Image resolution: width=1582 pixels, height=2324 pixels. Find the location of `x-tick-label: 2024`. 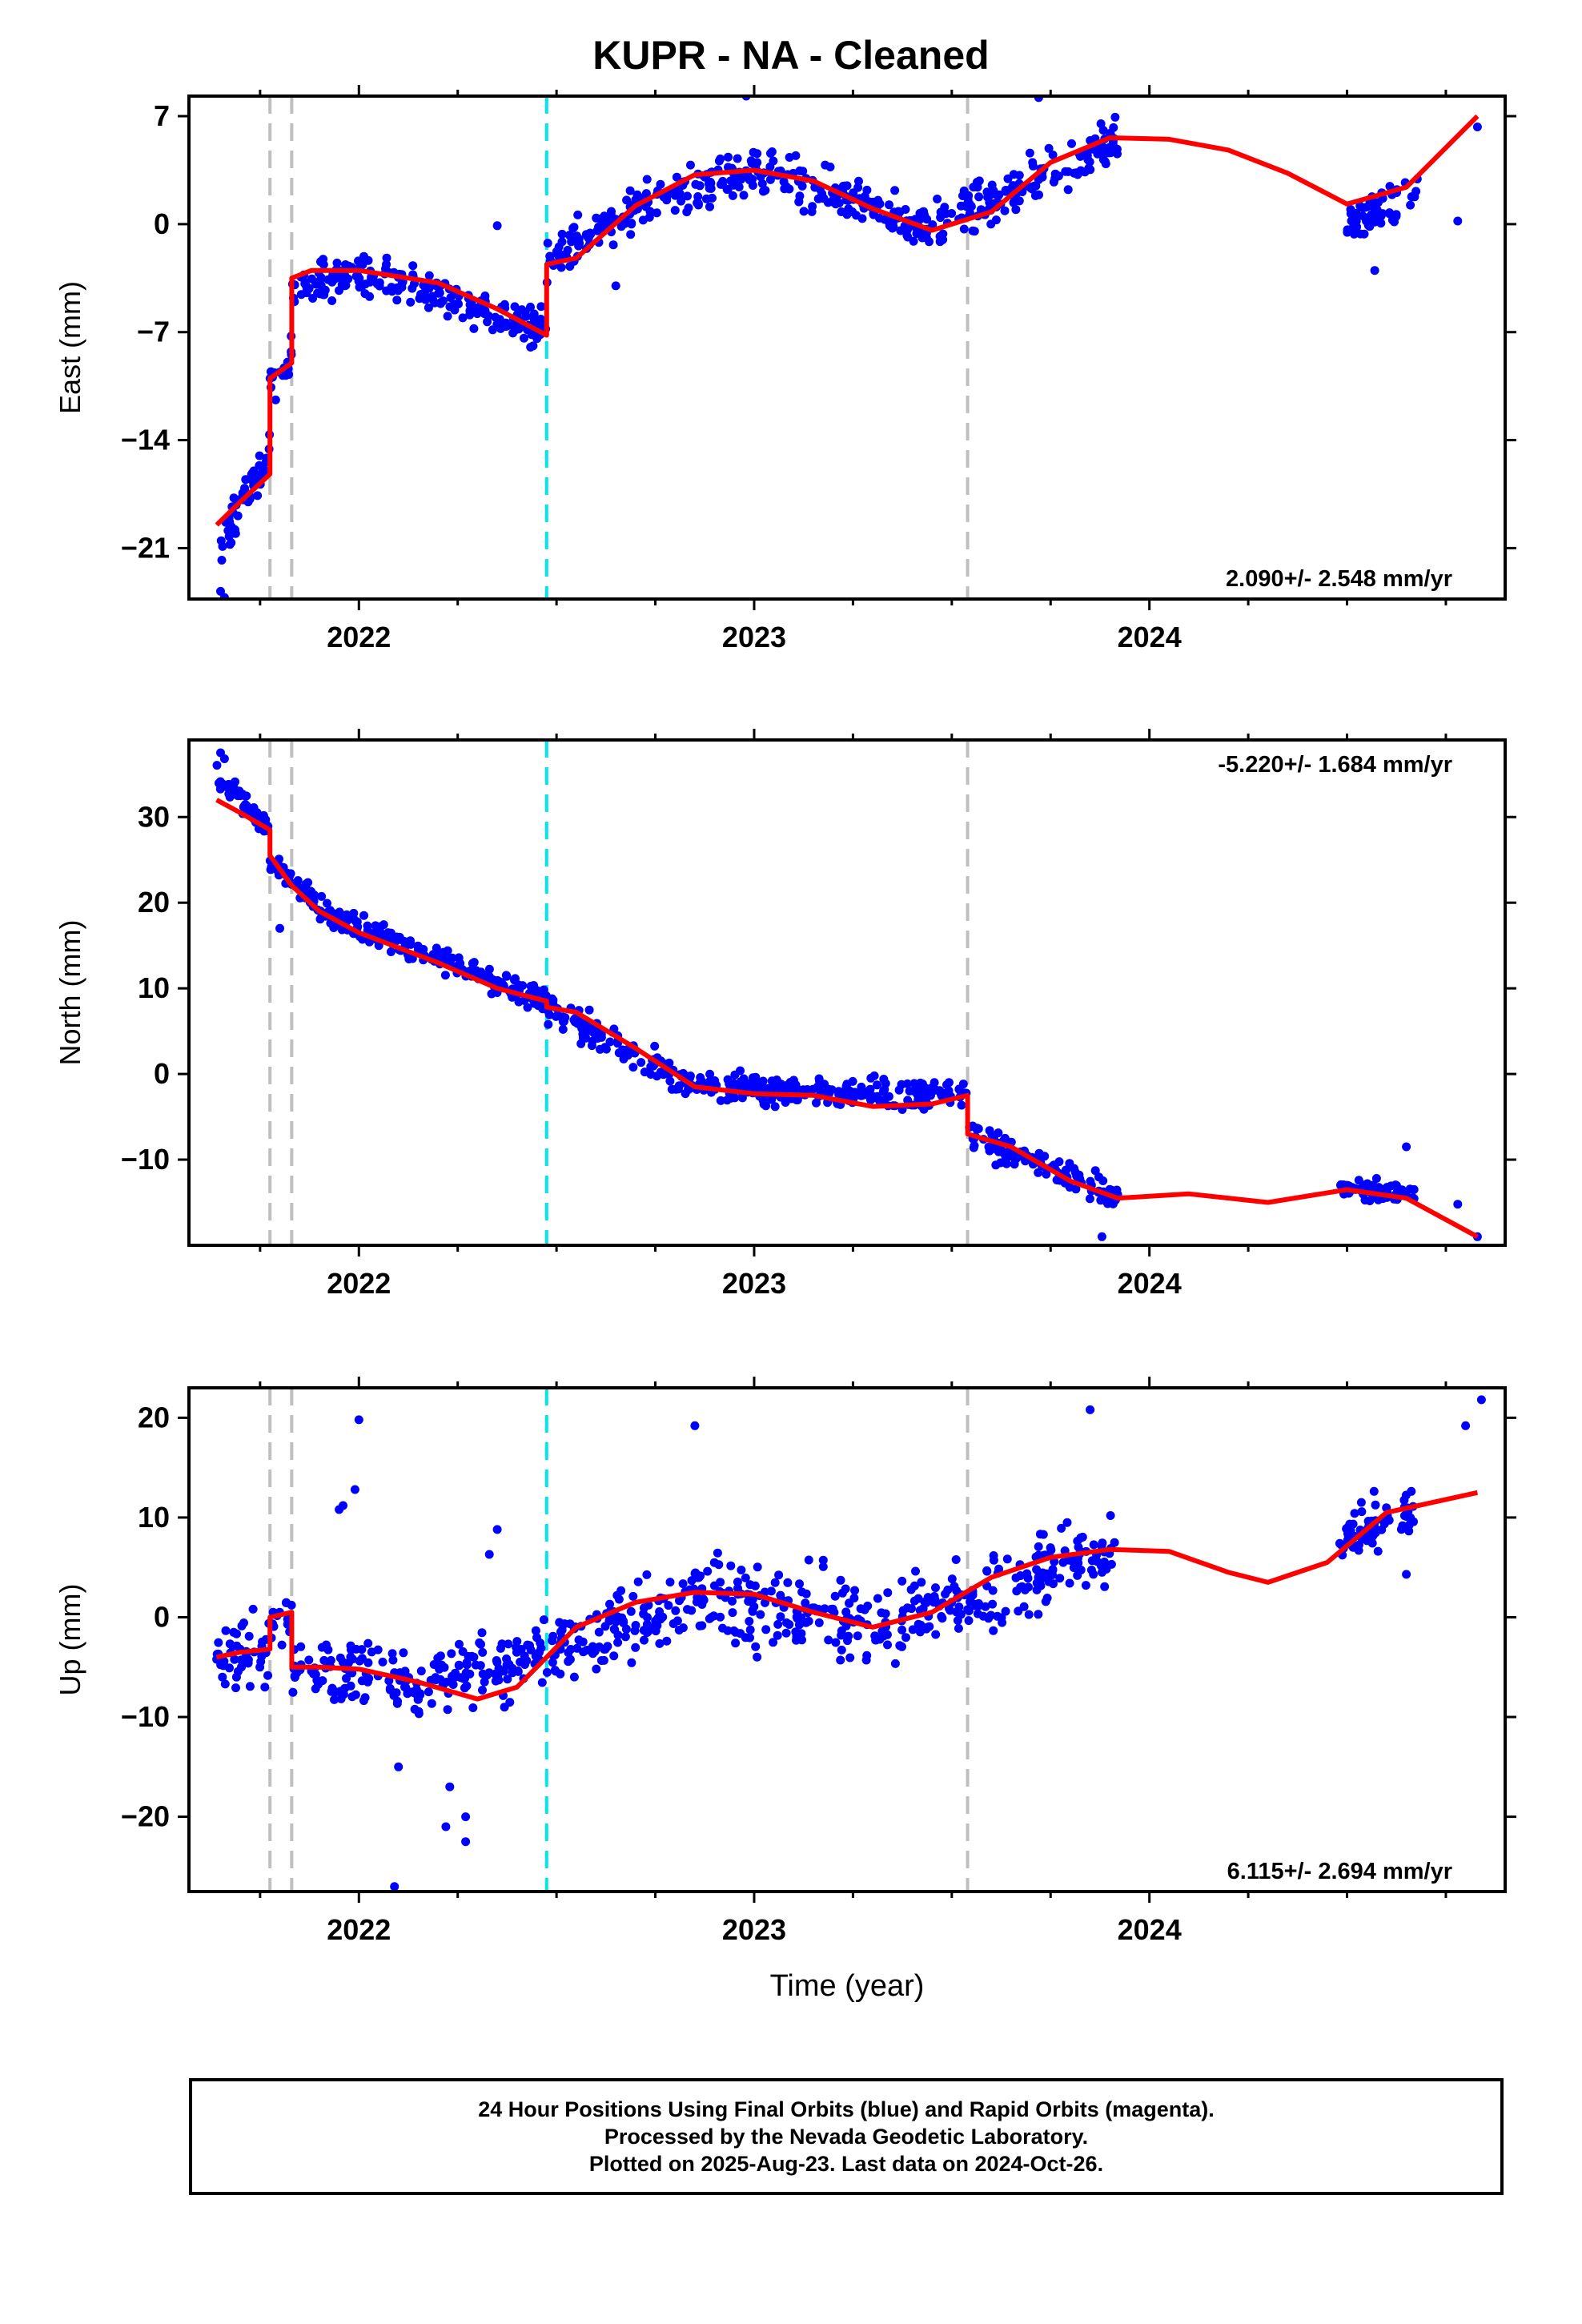

x-tick-label: 2024 is located at coordinates (1150, 1283).